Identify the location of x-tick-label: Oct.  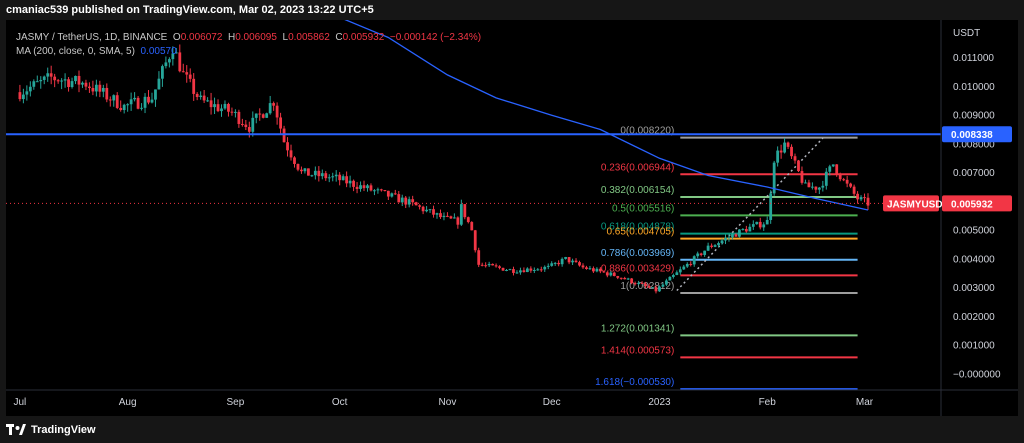
(340, 402).